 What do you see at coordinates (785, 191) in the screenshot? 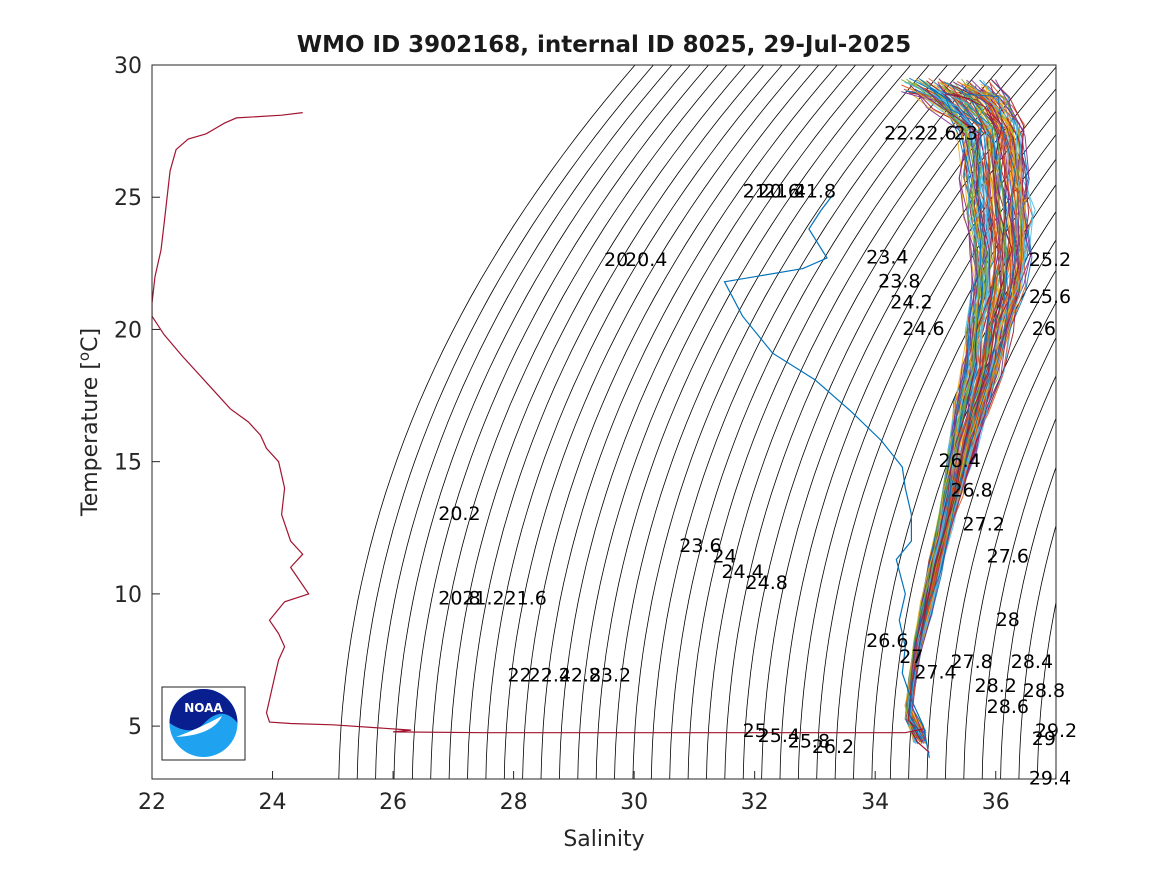
I see `isopycnal-label: 21.4` at bounding box center [785, 191].